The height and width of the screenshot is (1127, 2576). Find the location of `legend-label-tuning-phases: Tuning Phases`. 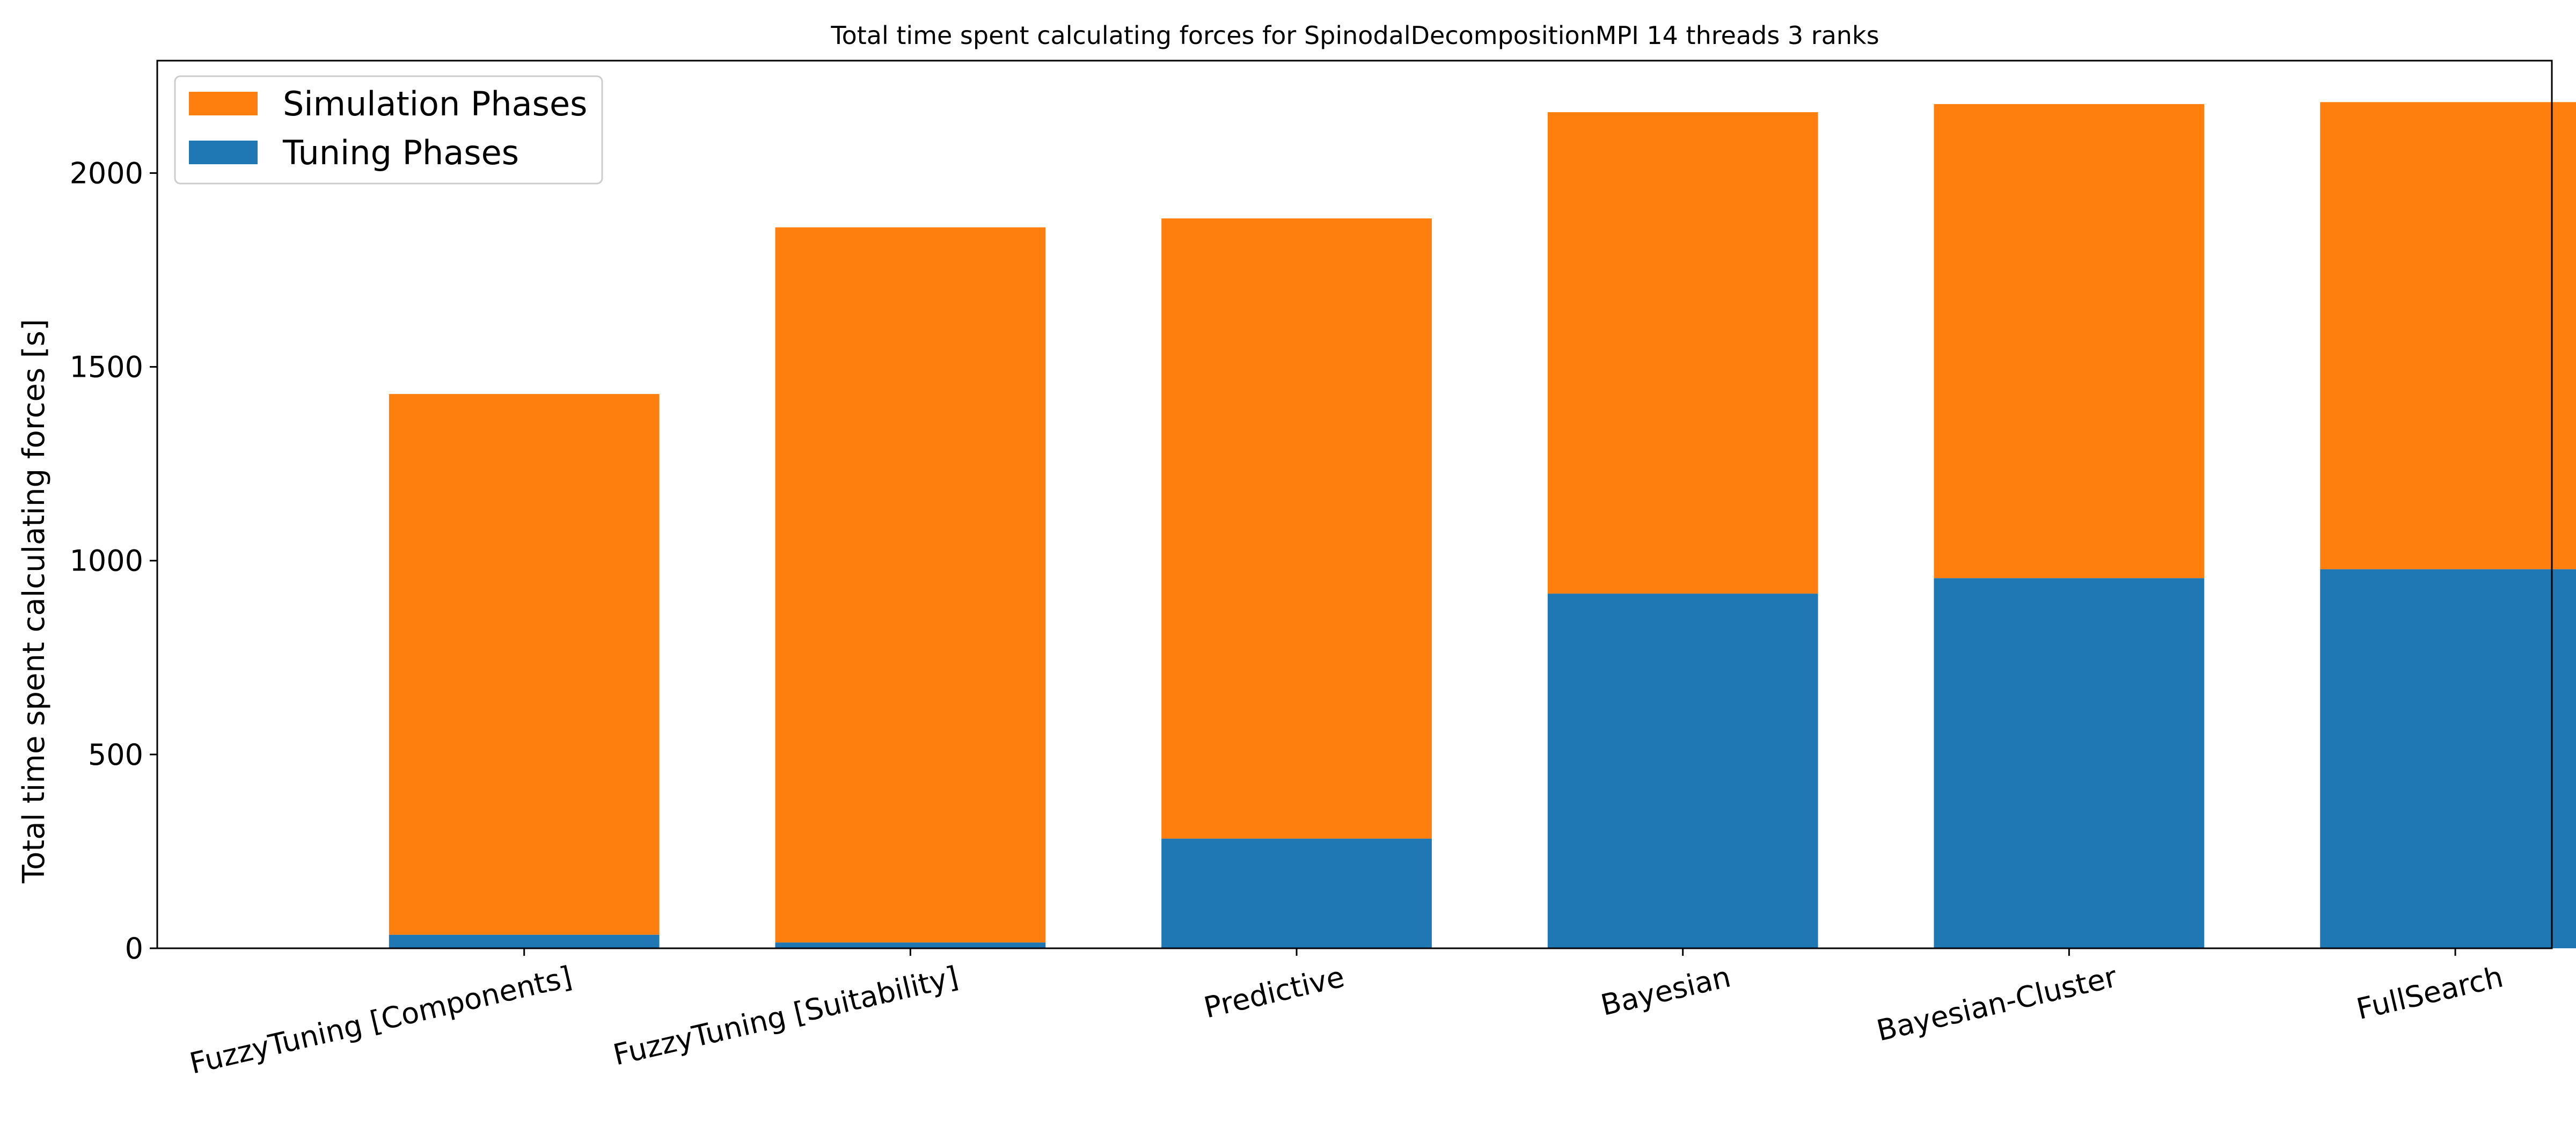

legend-label-tuning-phases: Tuning Phases is located at coordinates (400, 152).